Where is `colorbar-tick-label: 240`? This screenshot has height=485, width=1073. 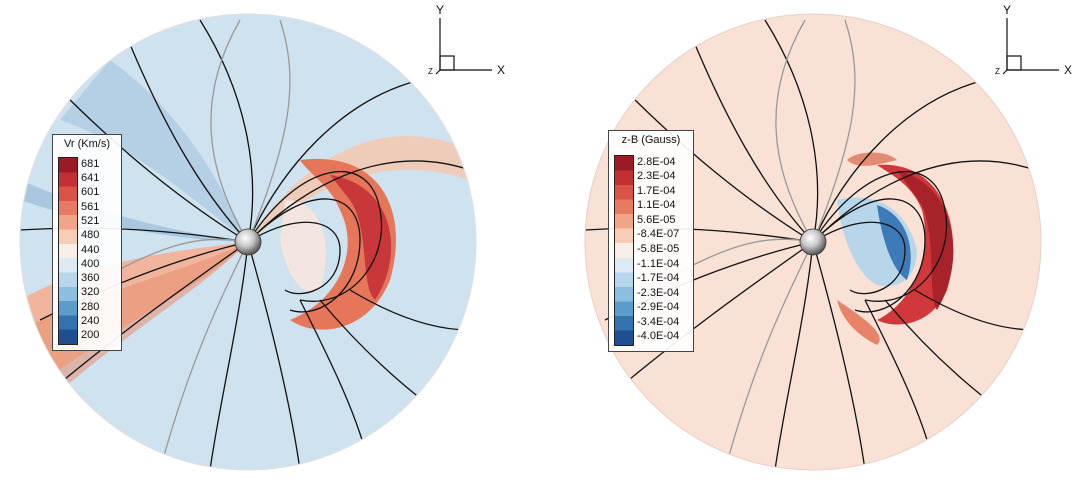 colorbar-tick-label: 240 is located at coordinates (90, 321).